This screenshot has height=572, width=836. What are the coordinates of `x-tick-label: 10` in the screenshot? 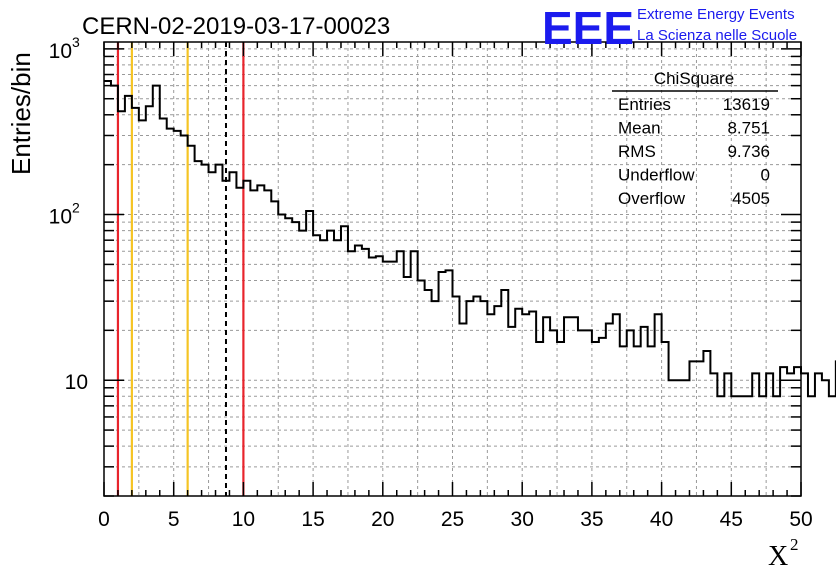 It's located at (243, 519).